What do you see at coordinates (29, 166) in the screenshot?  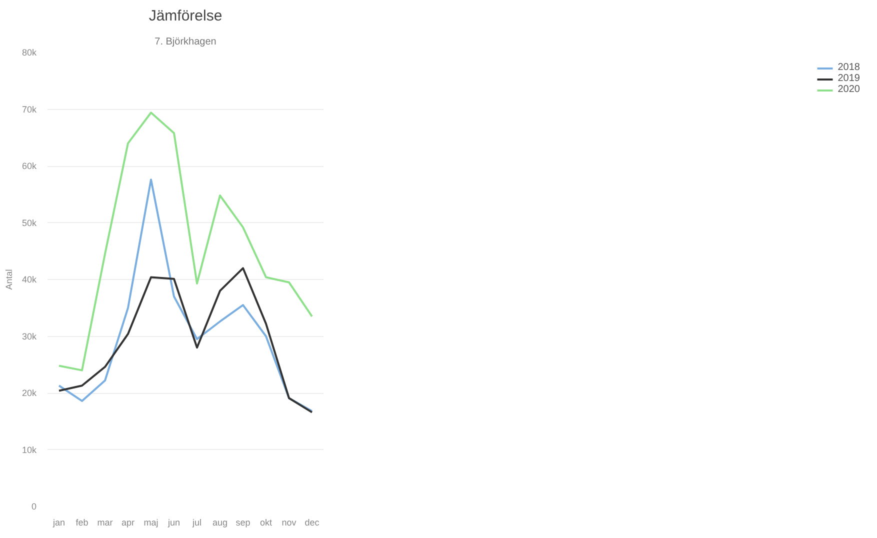 I see `y-tick-label: 60k` at bounding box center [29, 166].